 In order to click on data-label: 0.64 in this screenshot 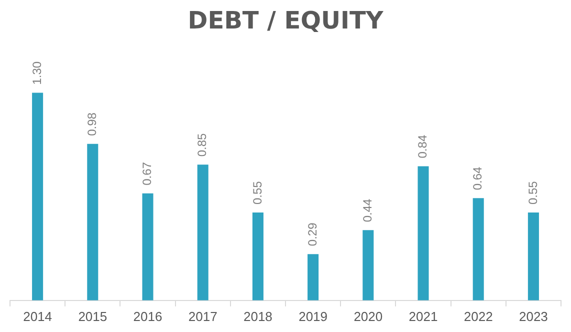, I will do `click(477, 178)`.